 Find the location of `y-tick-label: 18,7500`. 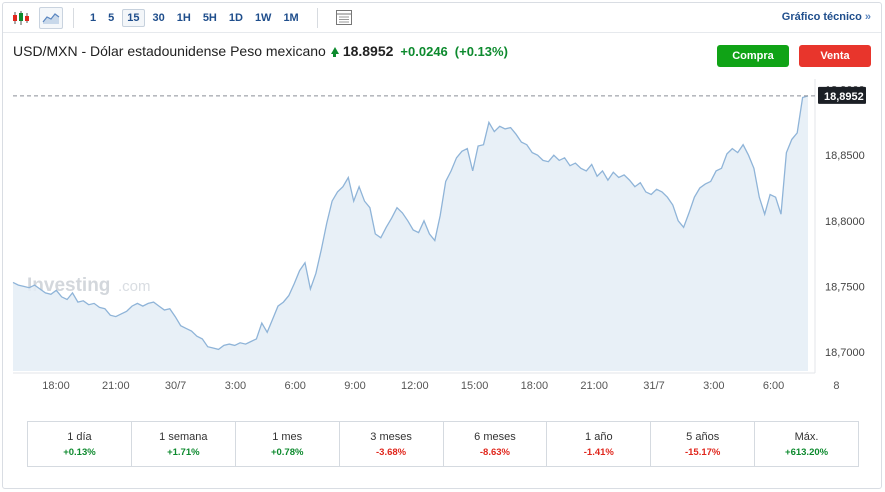

y-tick-label: 18,7500 is located at coordinates (845, 287).